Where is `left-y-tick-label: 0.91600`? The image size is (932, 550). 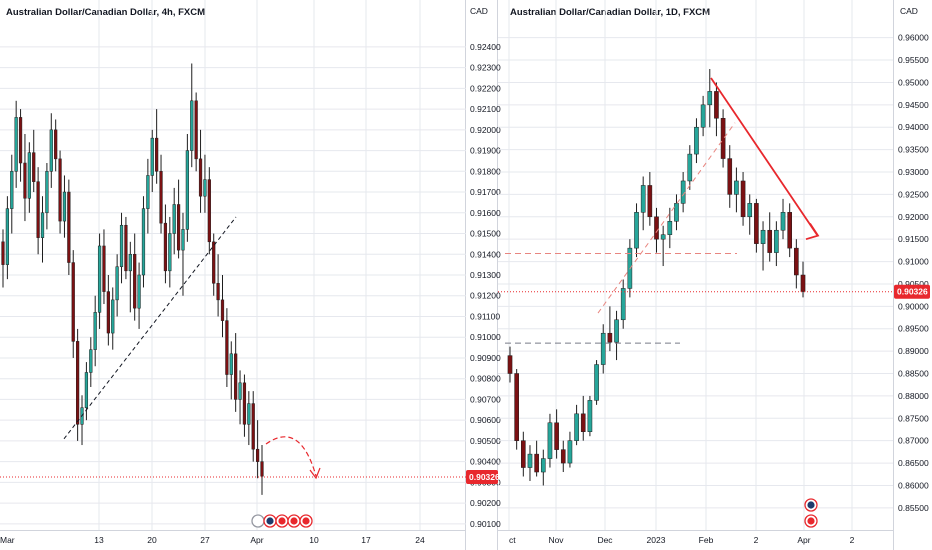 left-y-tick-label: 0.91600 is located at coordinates (485, 213).